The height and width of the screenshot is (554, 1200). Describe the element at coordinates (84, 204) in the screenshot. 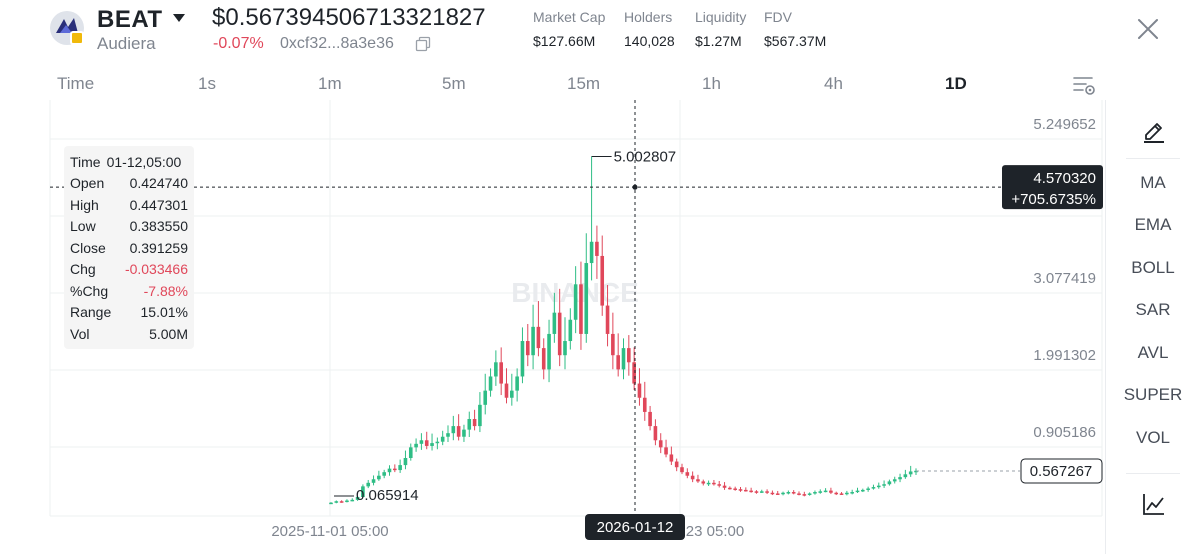

I see `ohlc-label: High` at that location.